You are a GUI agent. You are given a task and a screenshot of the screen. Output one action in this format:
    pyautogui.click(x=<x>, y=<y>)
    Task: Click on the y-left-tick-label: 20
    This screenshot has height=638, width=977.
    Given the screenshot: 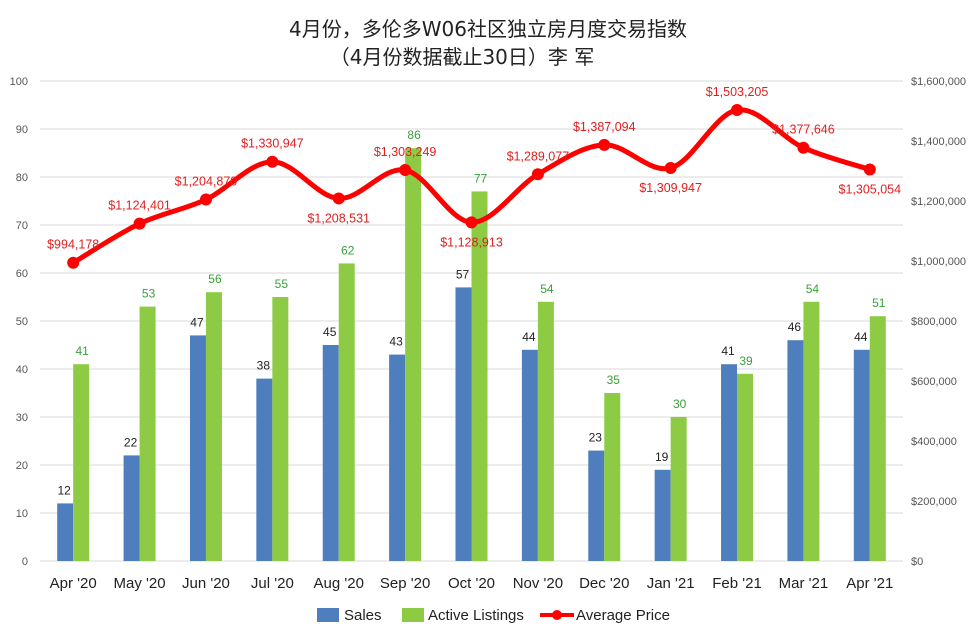 What is the action you would take?
    pyautogui.click(x=22, y=466)
    